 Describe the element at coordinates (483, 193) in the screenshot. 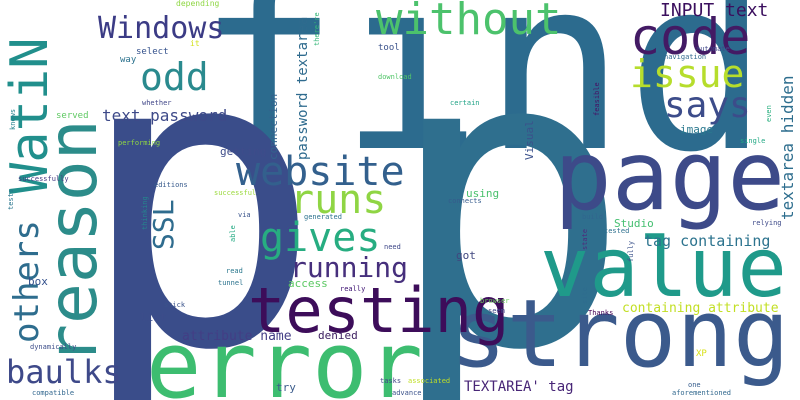

I see `word: using` at that location.